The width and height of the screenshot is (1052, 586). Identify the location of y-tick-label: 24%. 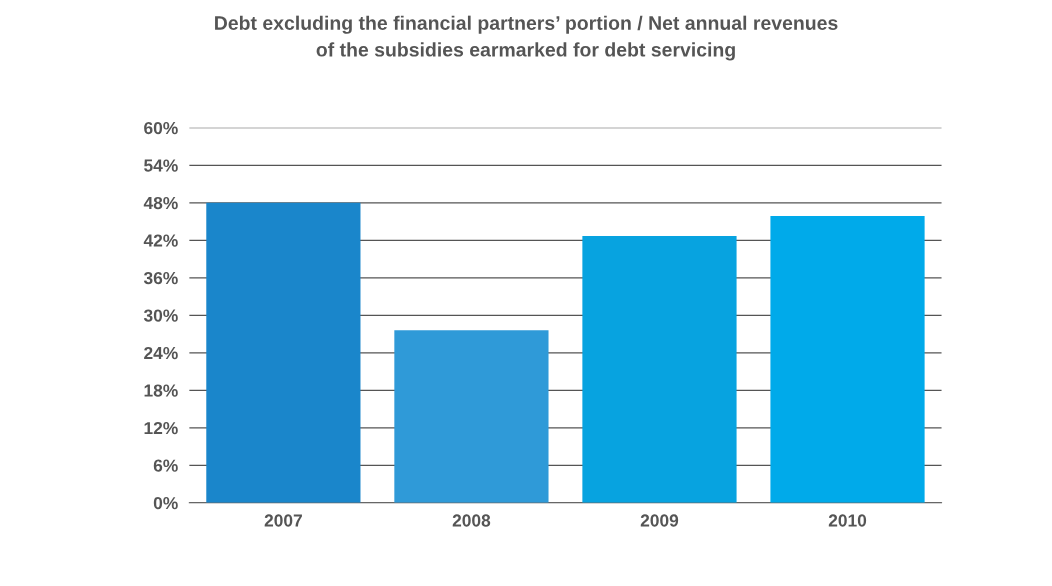
(161, 353).